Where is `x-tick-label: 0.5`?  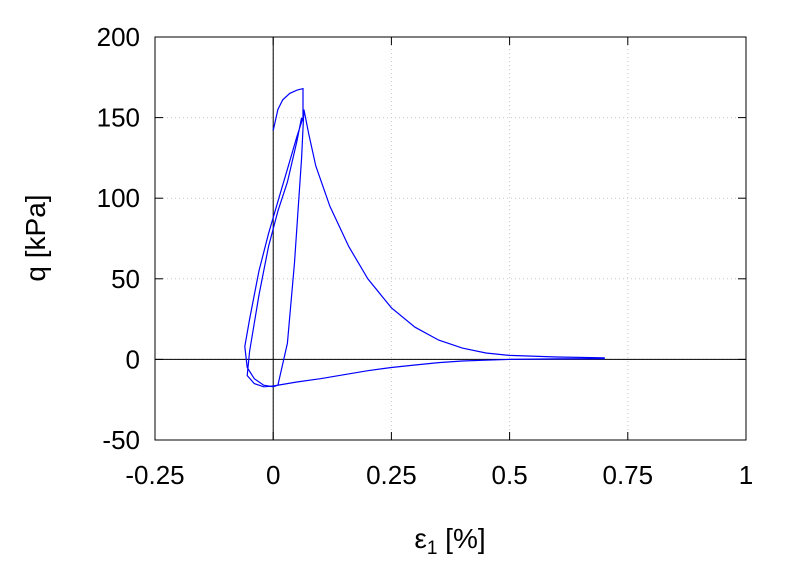
x-tick-label: 0.5 is located at coordinates (510, 475).